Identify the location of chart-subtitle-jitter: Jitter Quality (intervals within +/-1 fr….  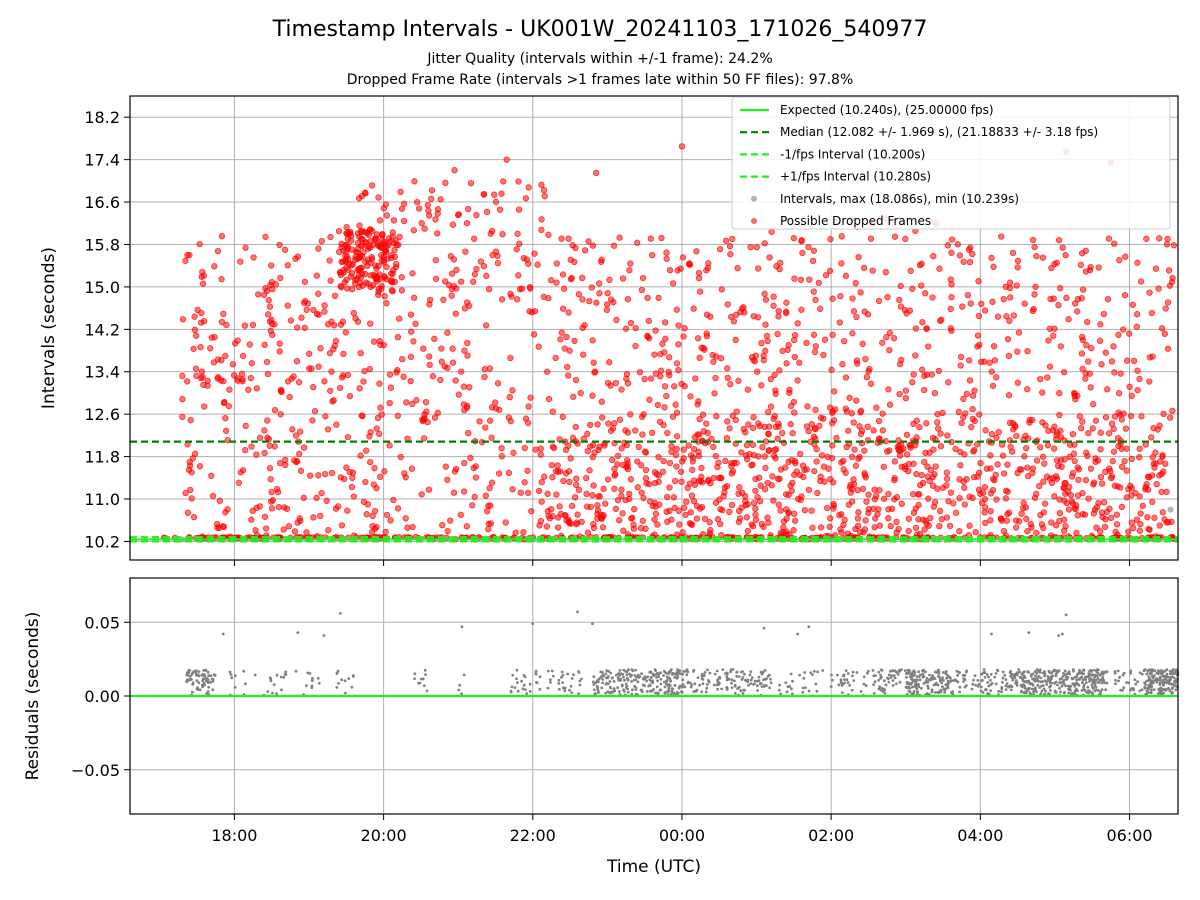
(599, 59).